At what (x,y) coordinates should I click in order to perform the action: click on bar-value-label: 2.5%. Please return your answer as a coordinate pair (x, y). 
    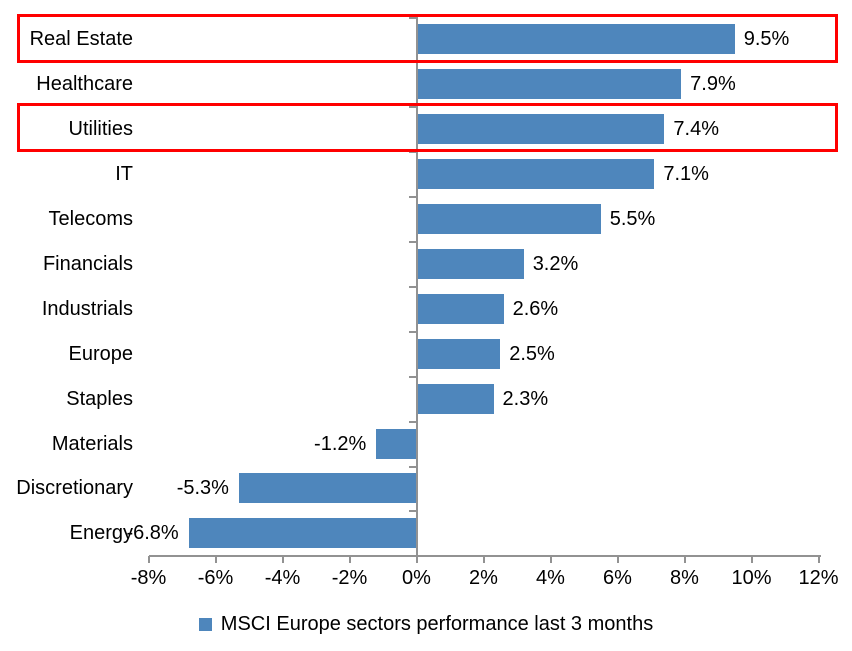
    Looking at the image, I should click on (532, 353).